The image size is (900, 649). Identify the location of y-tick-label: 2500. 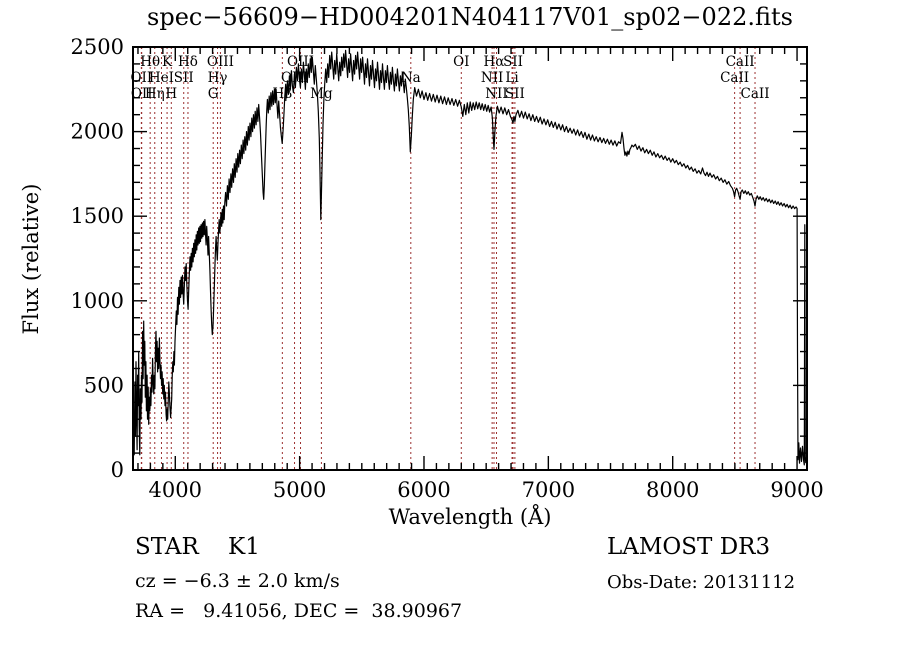
(97, 47).